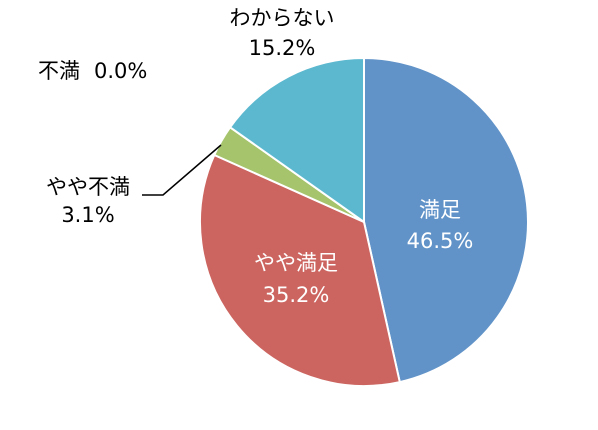 The image size is (598, 430). What do you see at coordinates (440, 241) in the screenshot?
I see `slice-value-manzoku: 46.5%` at bounding box center [440, 241].